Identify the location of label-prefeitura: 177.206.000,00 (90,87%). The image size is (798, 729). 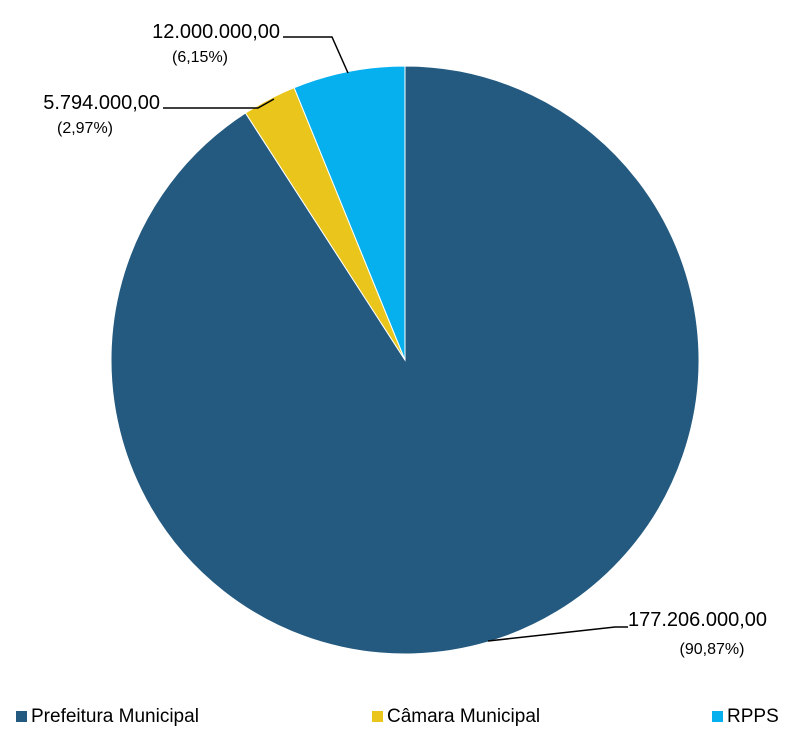
(627, 633).